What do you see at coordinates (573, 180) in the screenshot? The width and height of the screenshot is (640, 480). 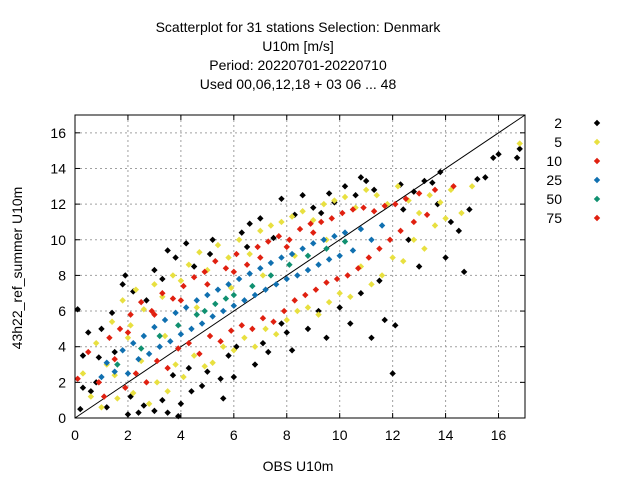 I see `legend-item: 25` at bounding box center [573, 180].